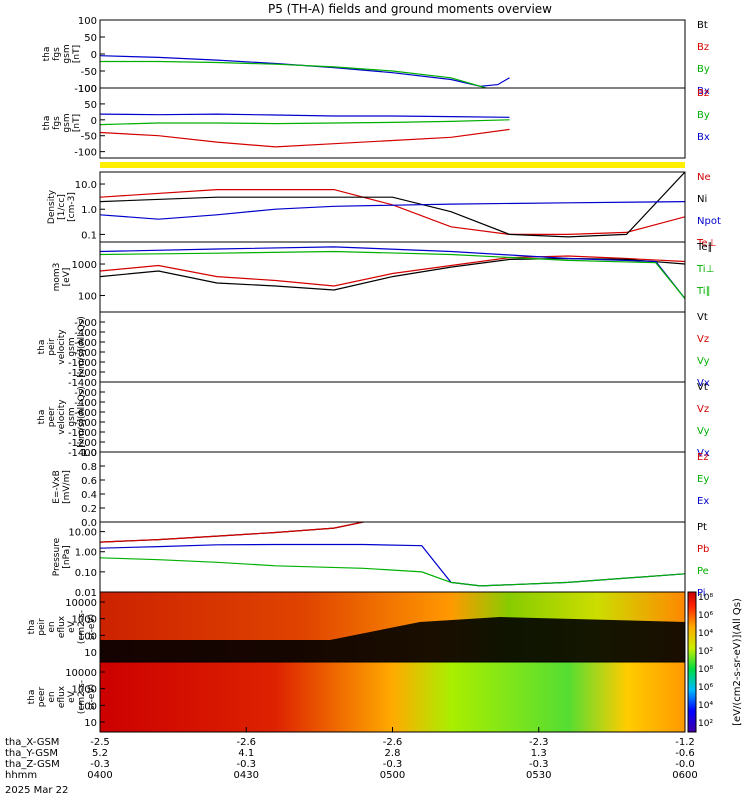 The width and height of the screenshot is (750, 800). Describe the element at coordinates (62, 347) in the screenshot. I see `y-axis-label: thapeirvelocitygsm[km/s](All Qs)` at that location.